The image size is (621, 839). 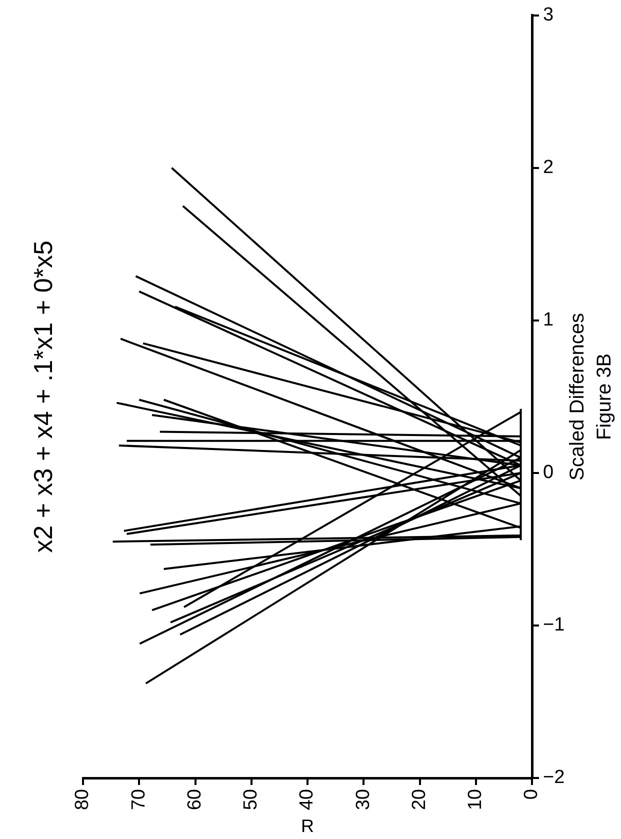 I want to click on y-tick-label: 3, so click(x=548, y=15).